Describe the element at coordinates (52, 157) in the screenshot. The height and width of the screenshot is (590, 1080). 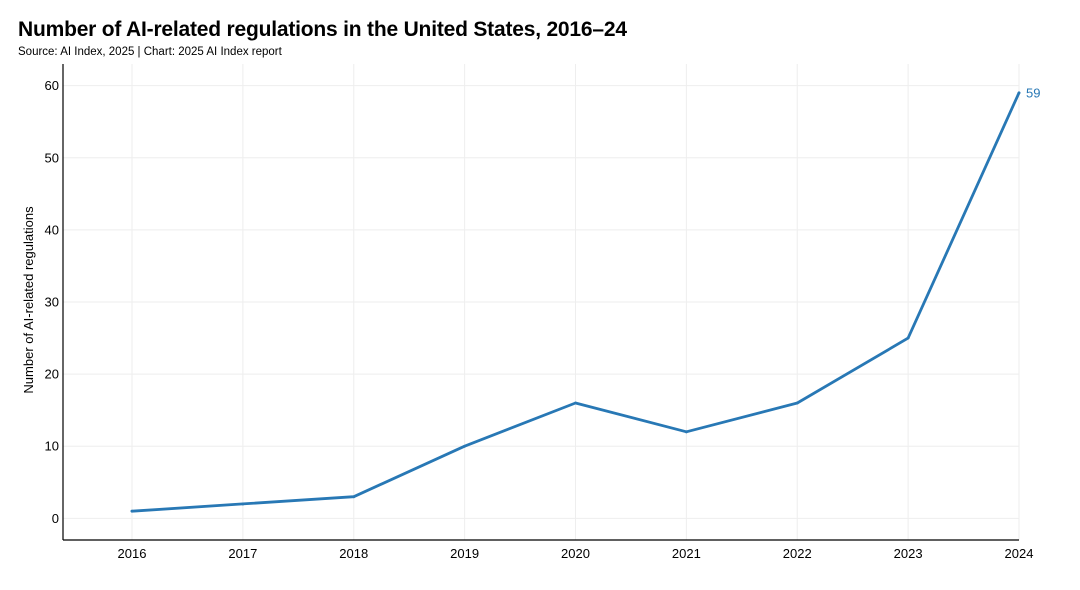
I see `y-tick-label: 50` at that location.